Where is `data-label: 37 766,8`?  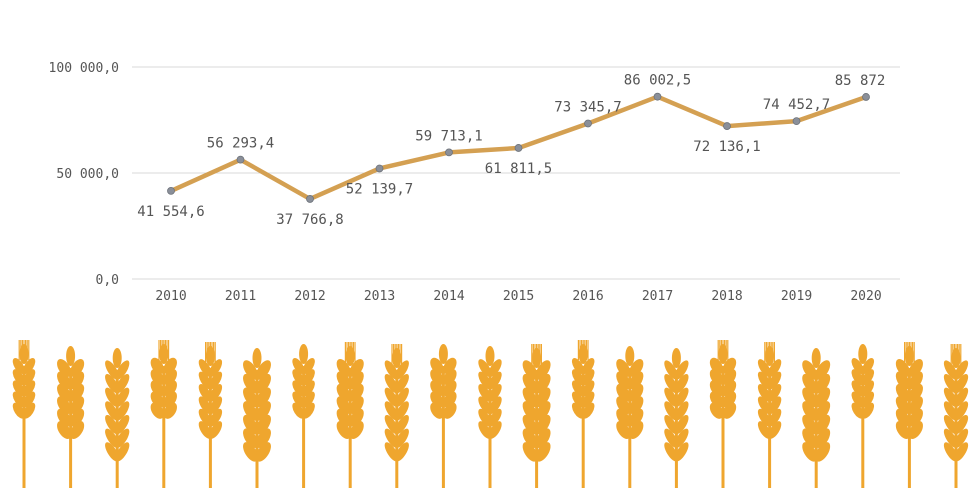
data-label: 37 766,8 is located at coordinates (309, 220).